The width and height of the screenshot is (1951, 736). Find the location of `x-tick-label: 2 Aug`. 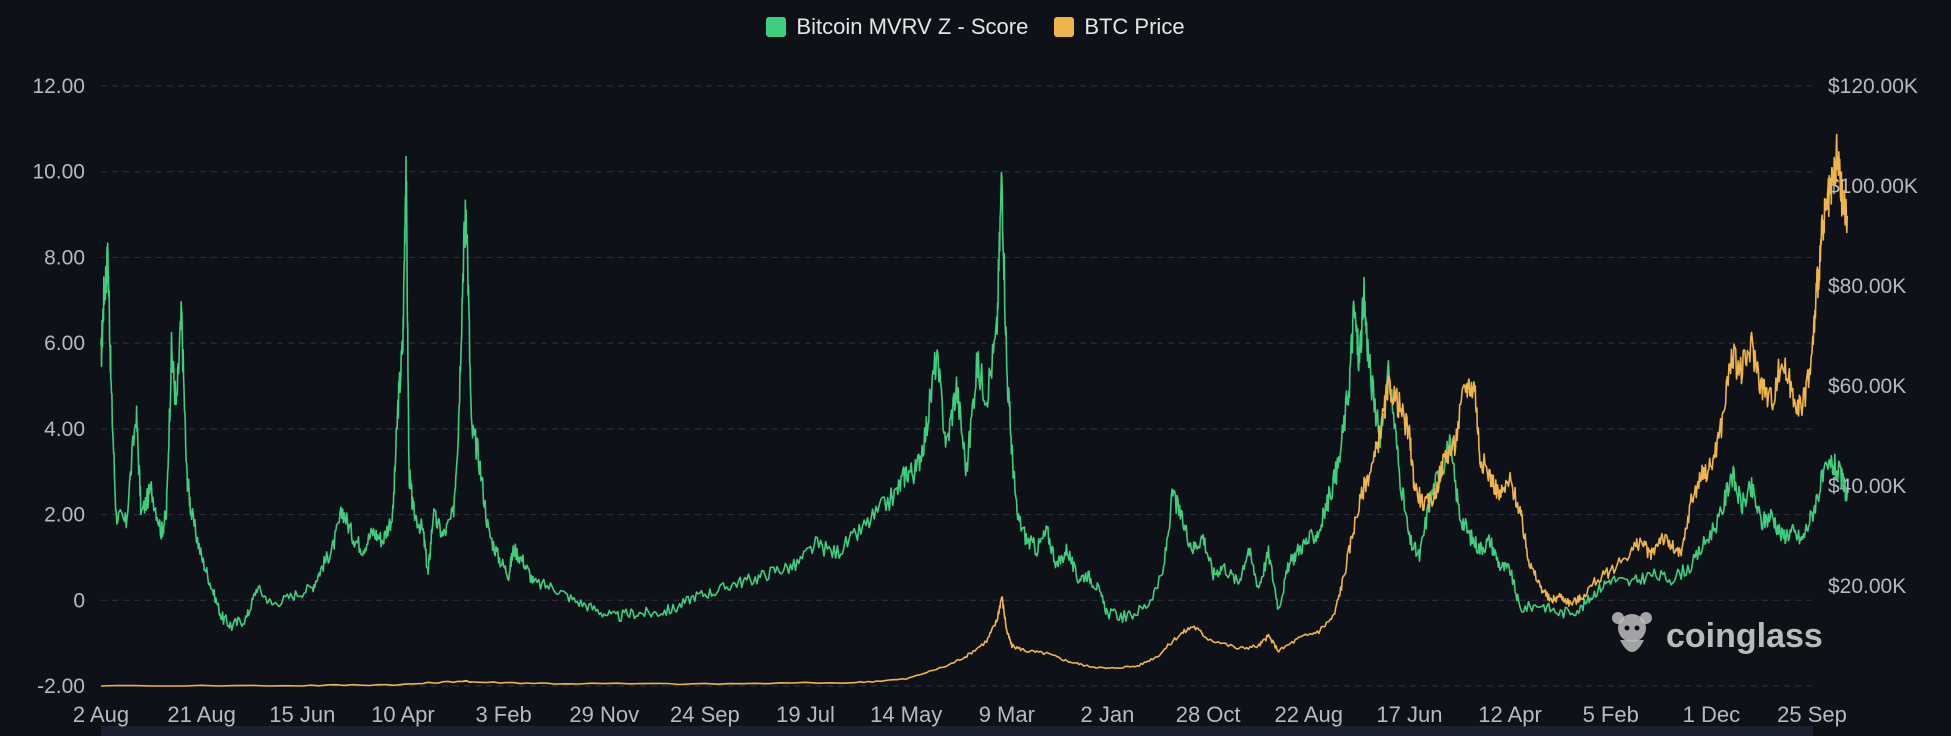

x-tick-label: 2 Aug is located at coordinates (101, 714).